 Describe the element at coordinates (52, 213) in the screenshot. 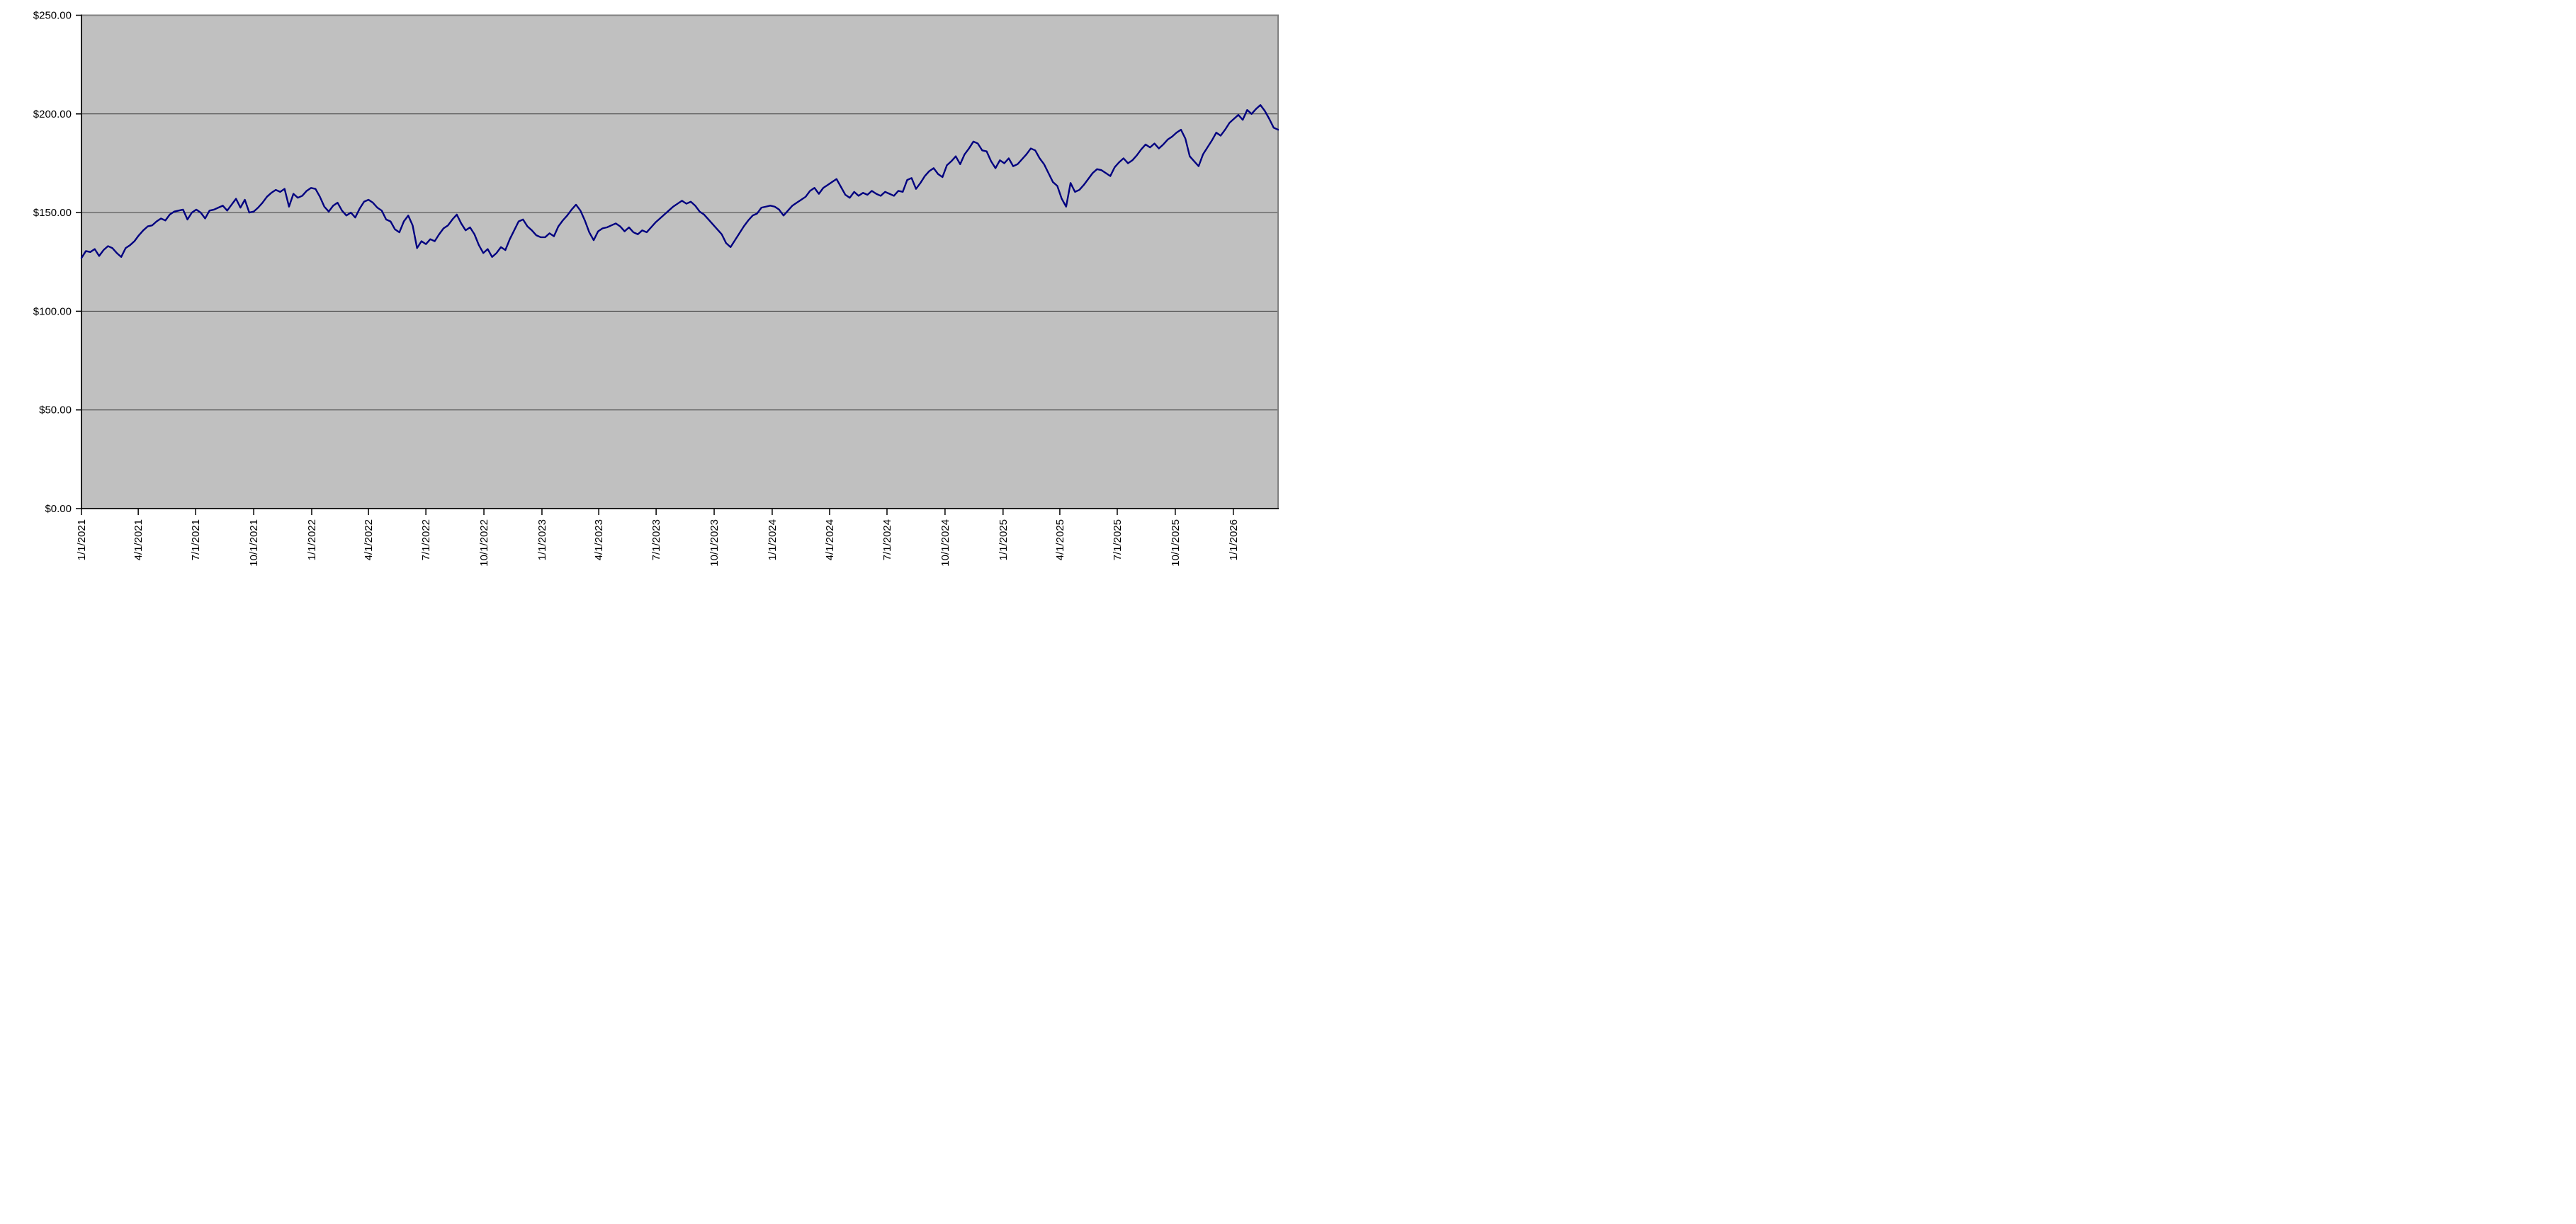

I see `y-axis-tick-label: $150.00` at that location.